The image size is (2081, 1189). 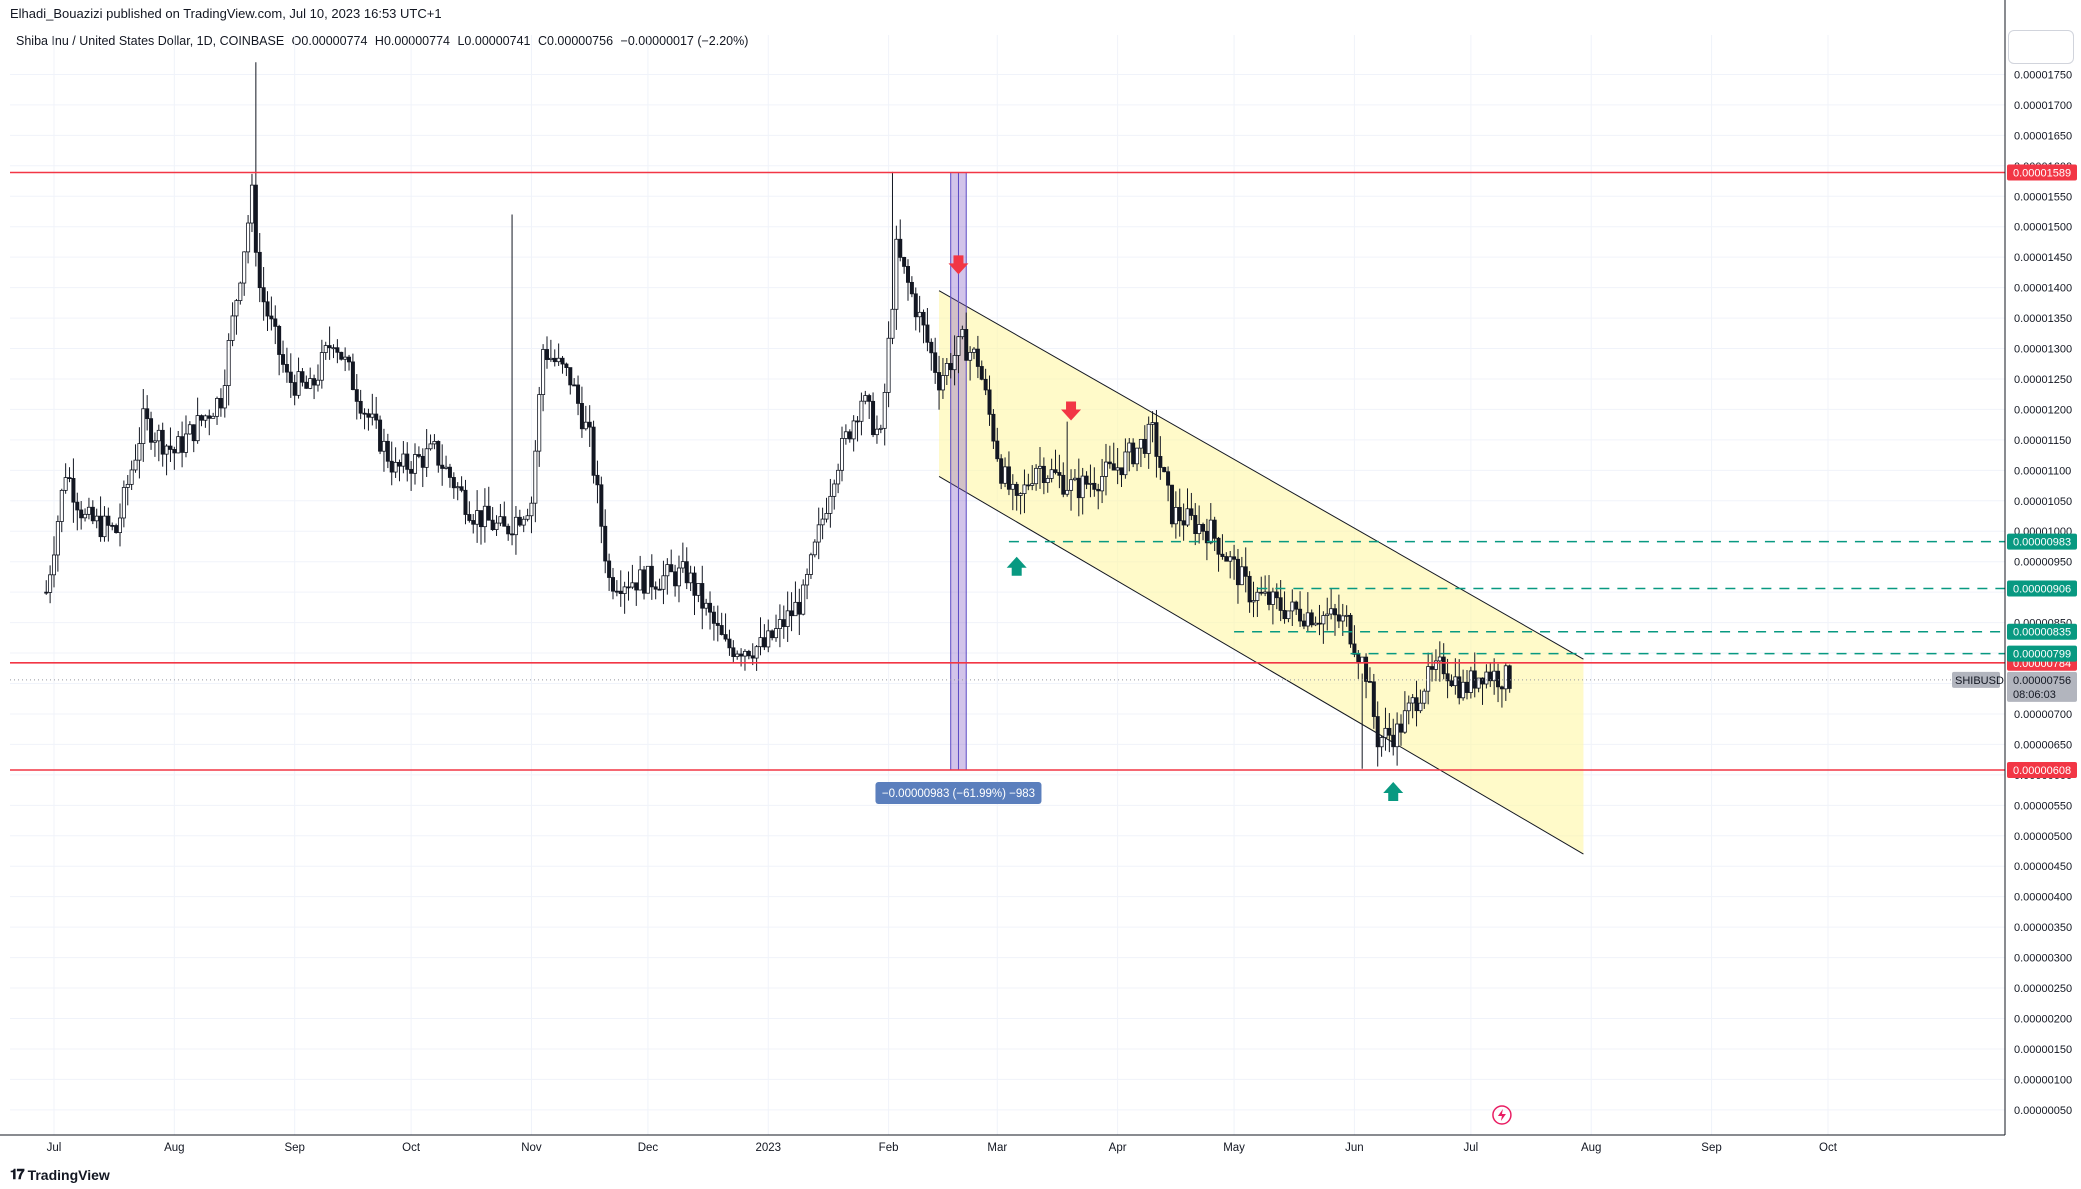 I want to click on price-tick-label: 0.00000450, so click(x=2043, y=867).